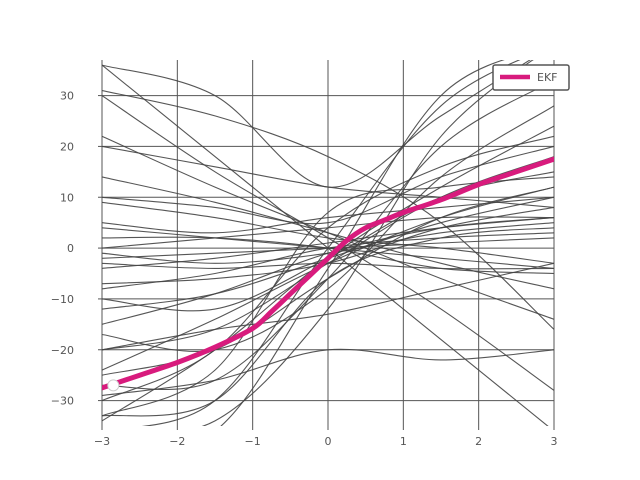 The width and height of the screenshot is (640, 480). I want to click on legend-label-ekf: EKF, so click(547, 77).